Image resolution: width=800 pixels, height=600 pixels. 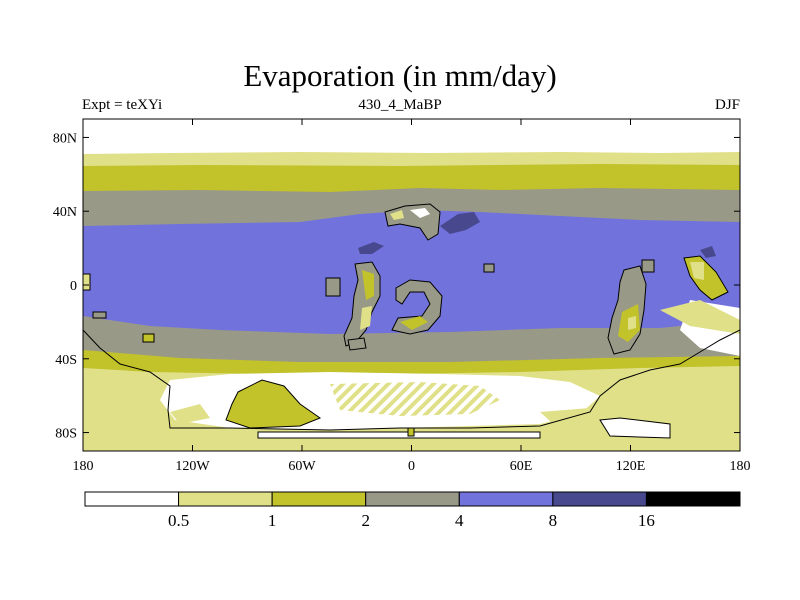 What do you see at coordinates (192, 466) in the screenshot?
I see `lon-tick-label: 120W` at bounding box center [192, 466].